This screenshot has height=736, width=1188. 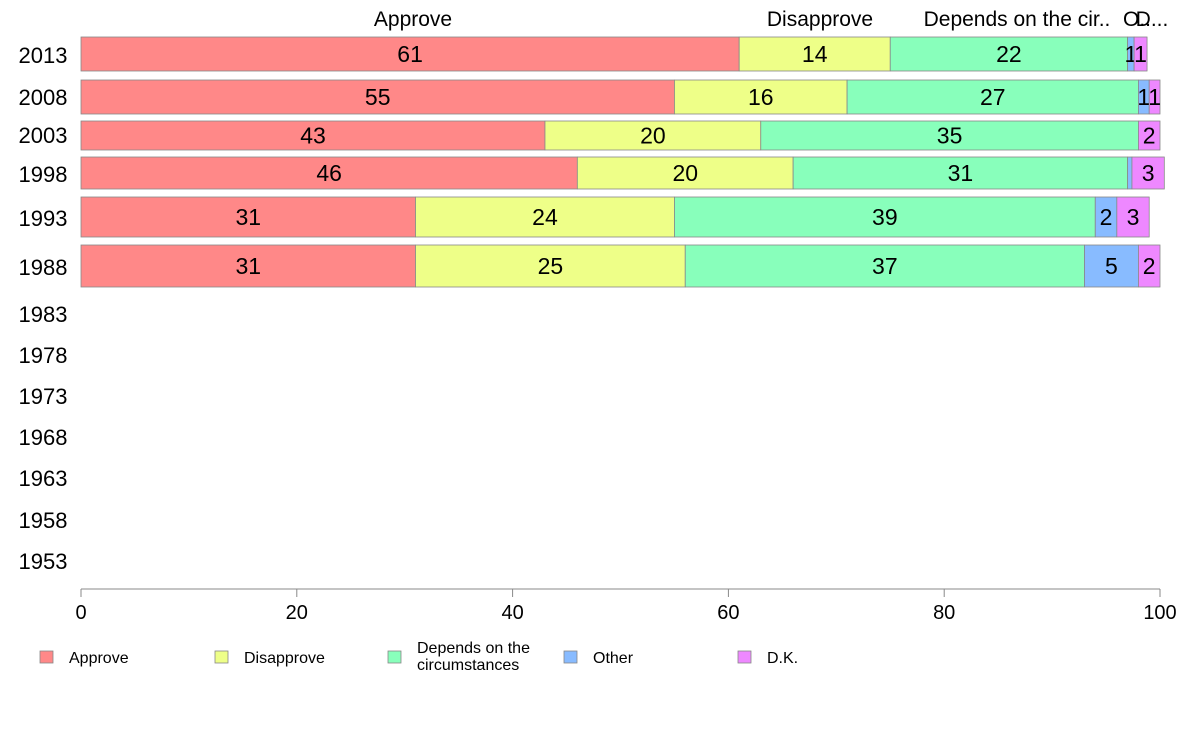 What do you see at coordinates (43, 218) in the screenshot?
I see `year-label-1993: 1993` at bounding box center [43, 218].